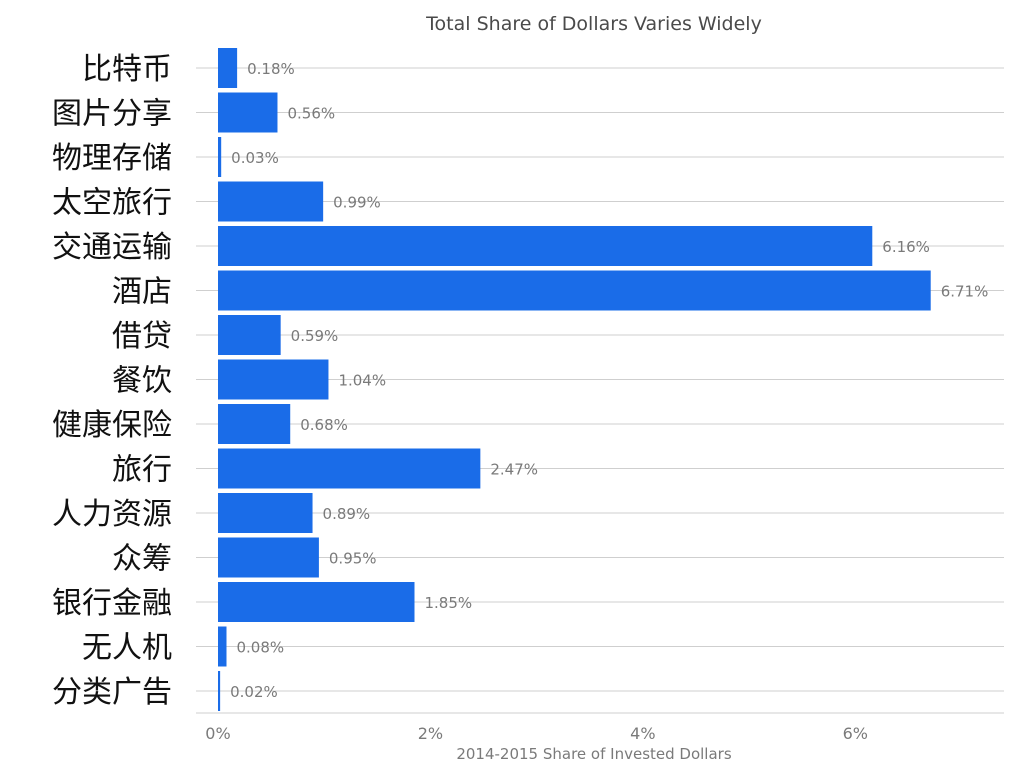 The image size is (1024, 768). I want to click on category-label: 无人机, so click(127, 648).